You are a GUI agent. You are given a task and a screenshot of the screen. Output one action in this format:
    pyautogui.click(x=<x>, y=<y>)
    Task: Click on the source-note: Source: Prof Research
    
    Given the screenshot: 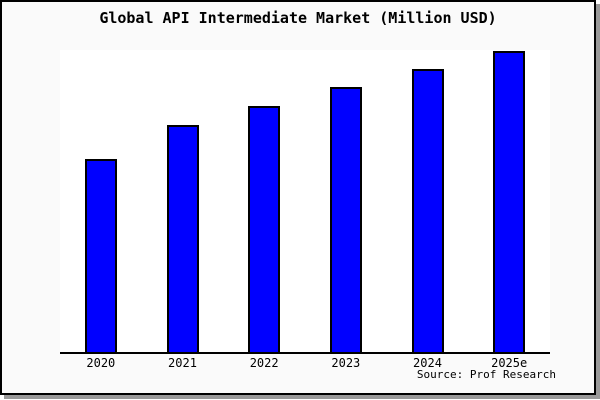 What is the action you would take?
    pyautogui.click(x=486, y=374)
    